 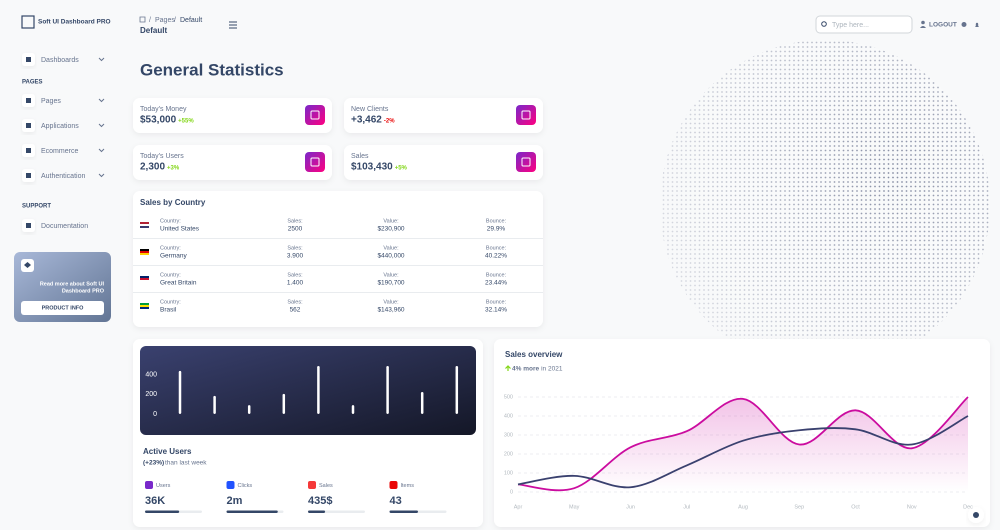 I want to click on table-cell: United States, so click(x=180, y=229).